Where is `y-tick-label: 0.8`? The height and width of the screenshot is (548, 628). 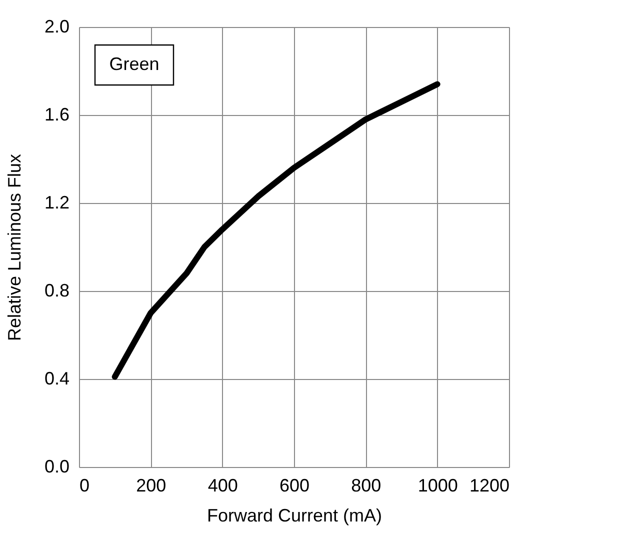
y-tick-label: 0.8 is located at coordinates (57, 290).